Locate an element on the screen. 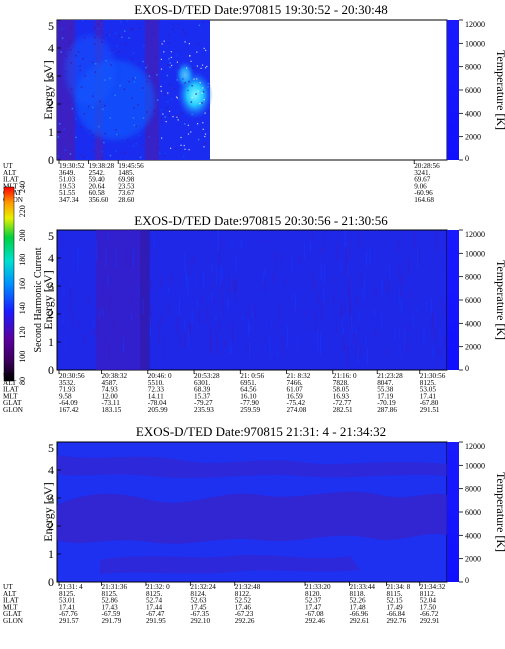 The height and width of the screenshot is (649, 505). orbit-value: 17.41 is located at coordinates (428, 396).